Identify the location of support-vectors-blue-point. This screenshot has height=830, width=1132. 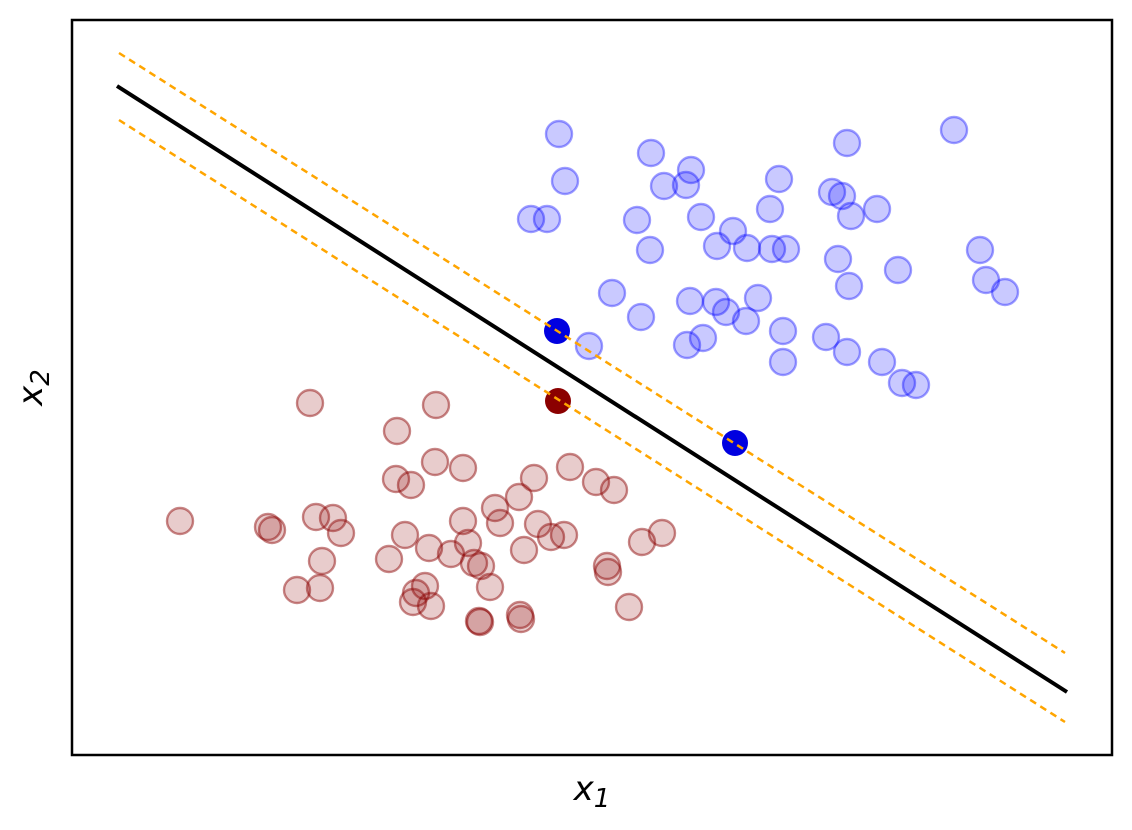
(735, 443).